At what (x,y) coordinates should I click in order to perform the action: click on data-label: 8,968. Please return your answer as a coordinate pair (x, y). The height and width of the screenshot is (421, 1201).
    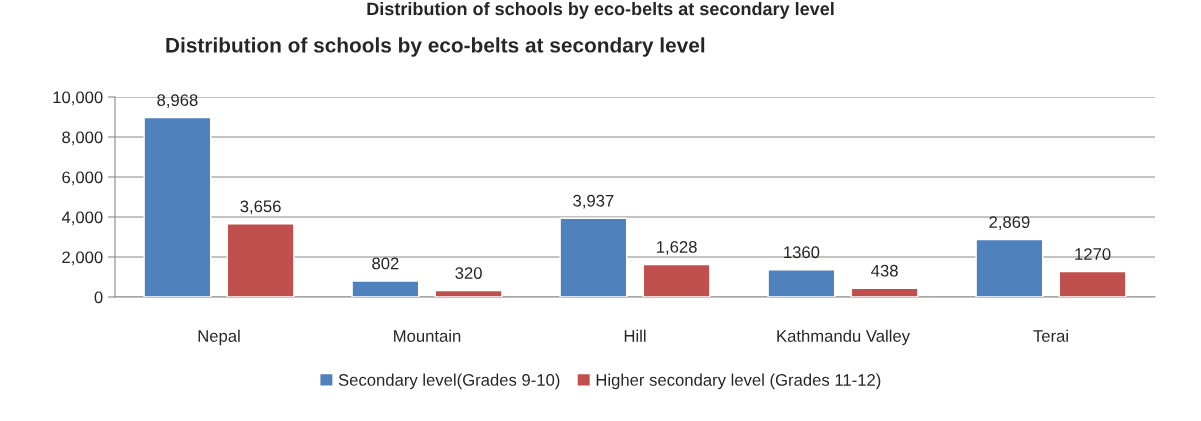
    Looking at the image, I should click on (177, 101).